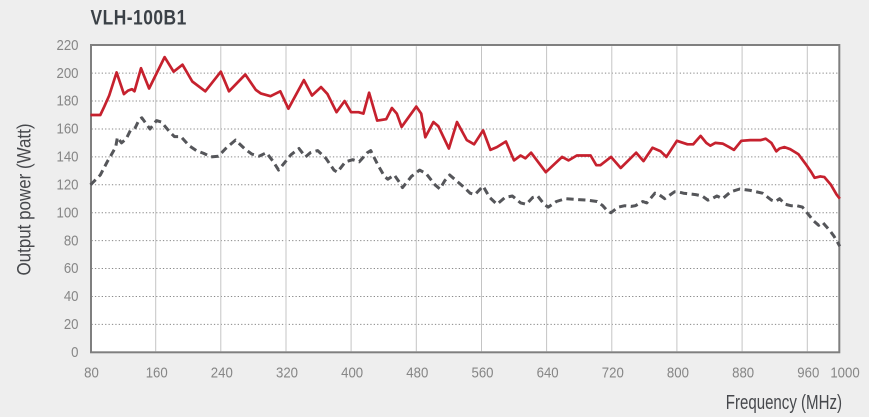  Describe the element at coordinates (483, 372) in the screenshot. I see `svg-text: 560` at that location.